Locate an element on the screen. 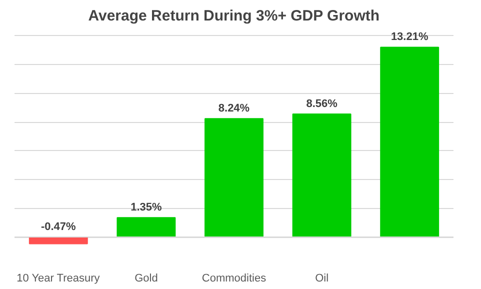 The width and height of the screenshot is (481, 289). x-tick-label: Commodities is located at coordinates (234, 278).